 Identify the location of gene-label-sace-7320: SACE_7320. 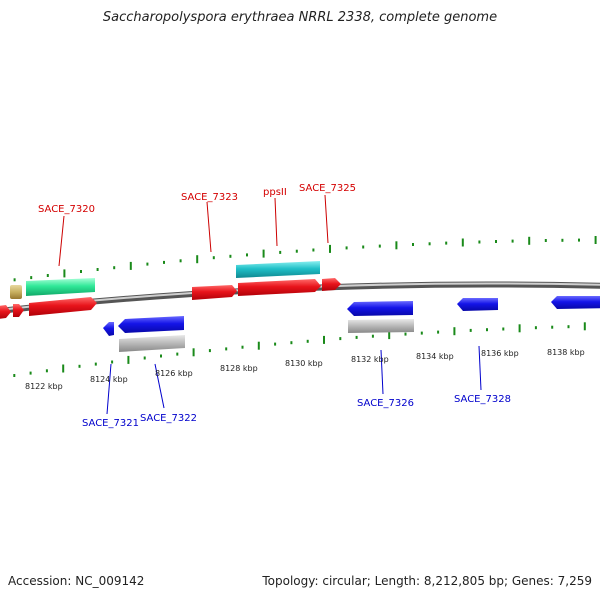
(66, 209).